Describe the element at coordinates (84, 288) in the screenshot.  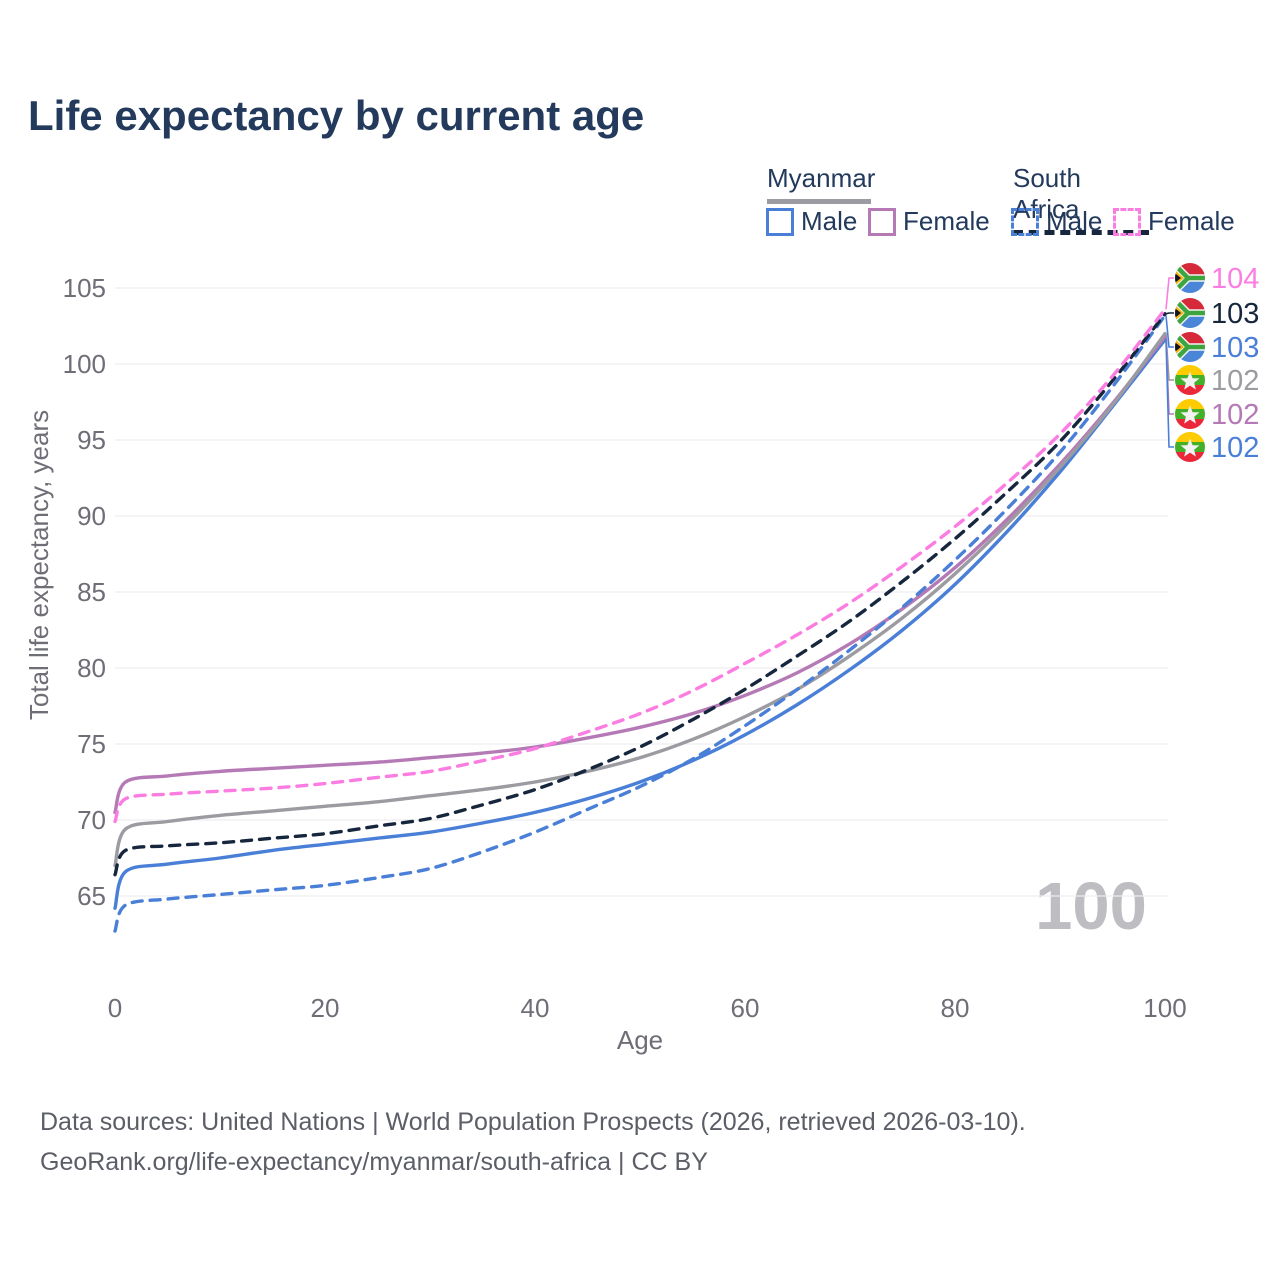
I see `y-tick-label: 105` at that location.